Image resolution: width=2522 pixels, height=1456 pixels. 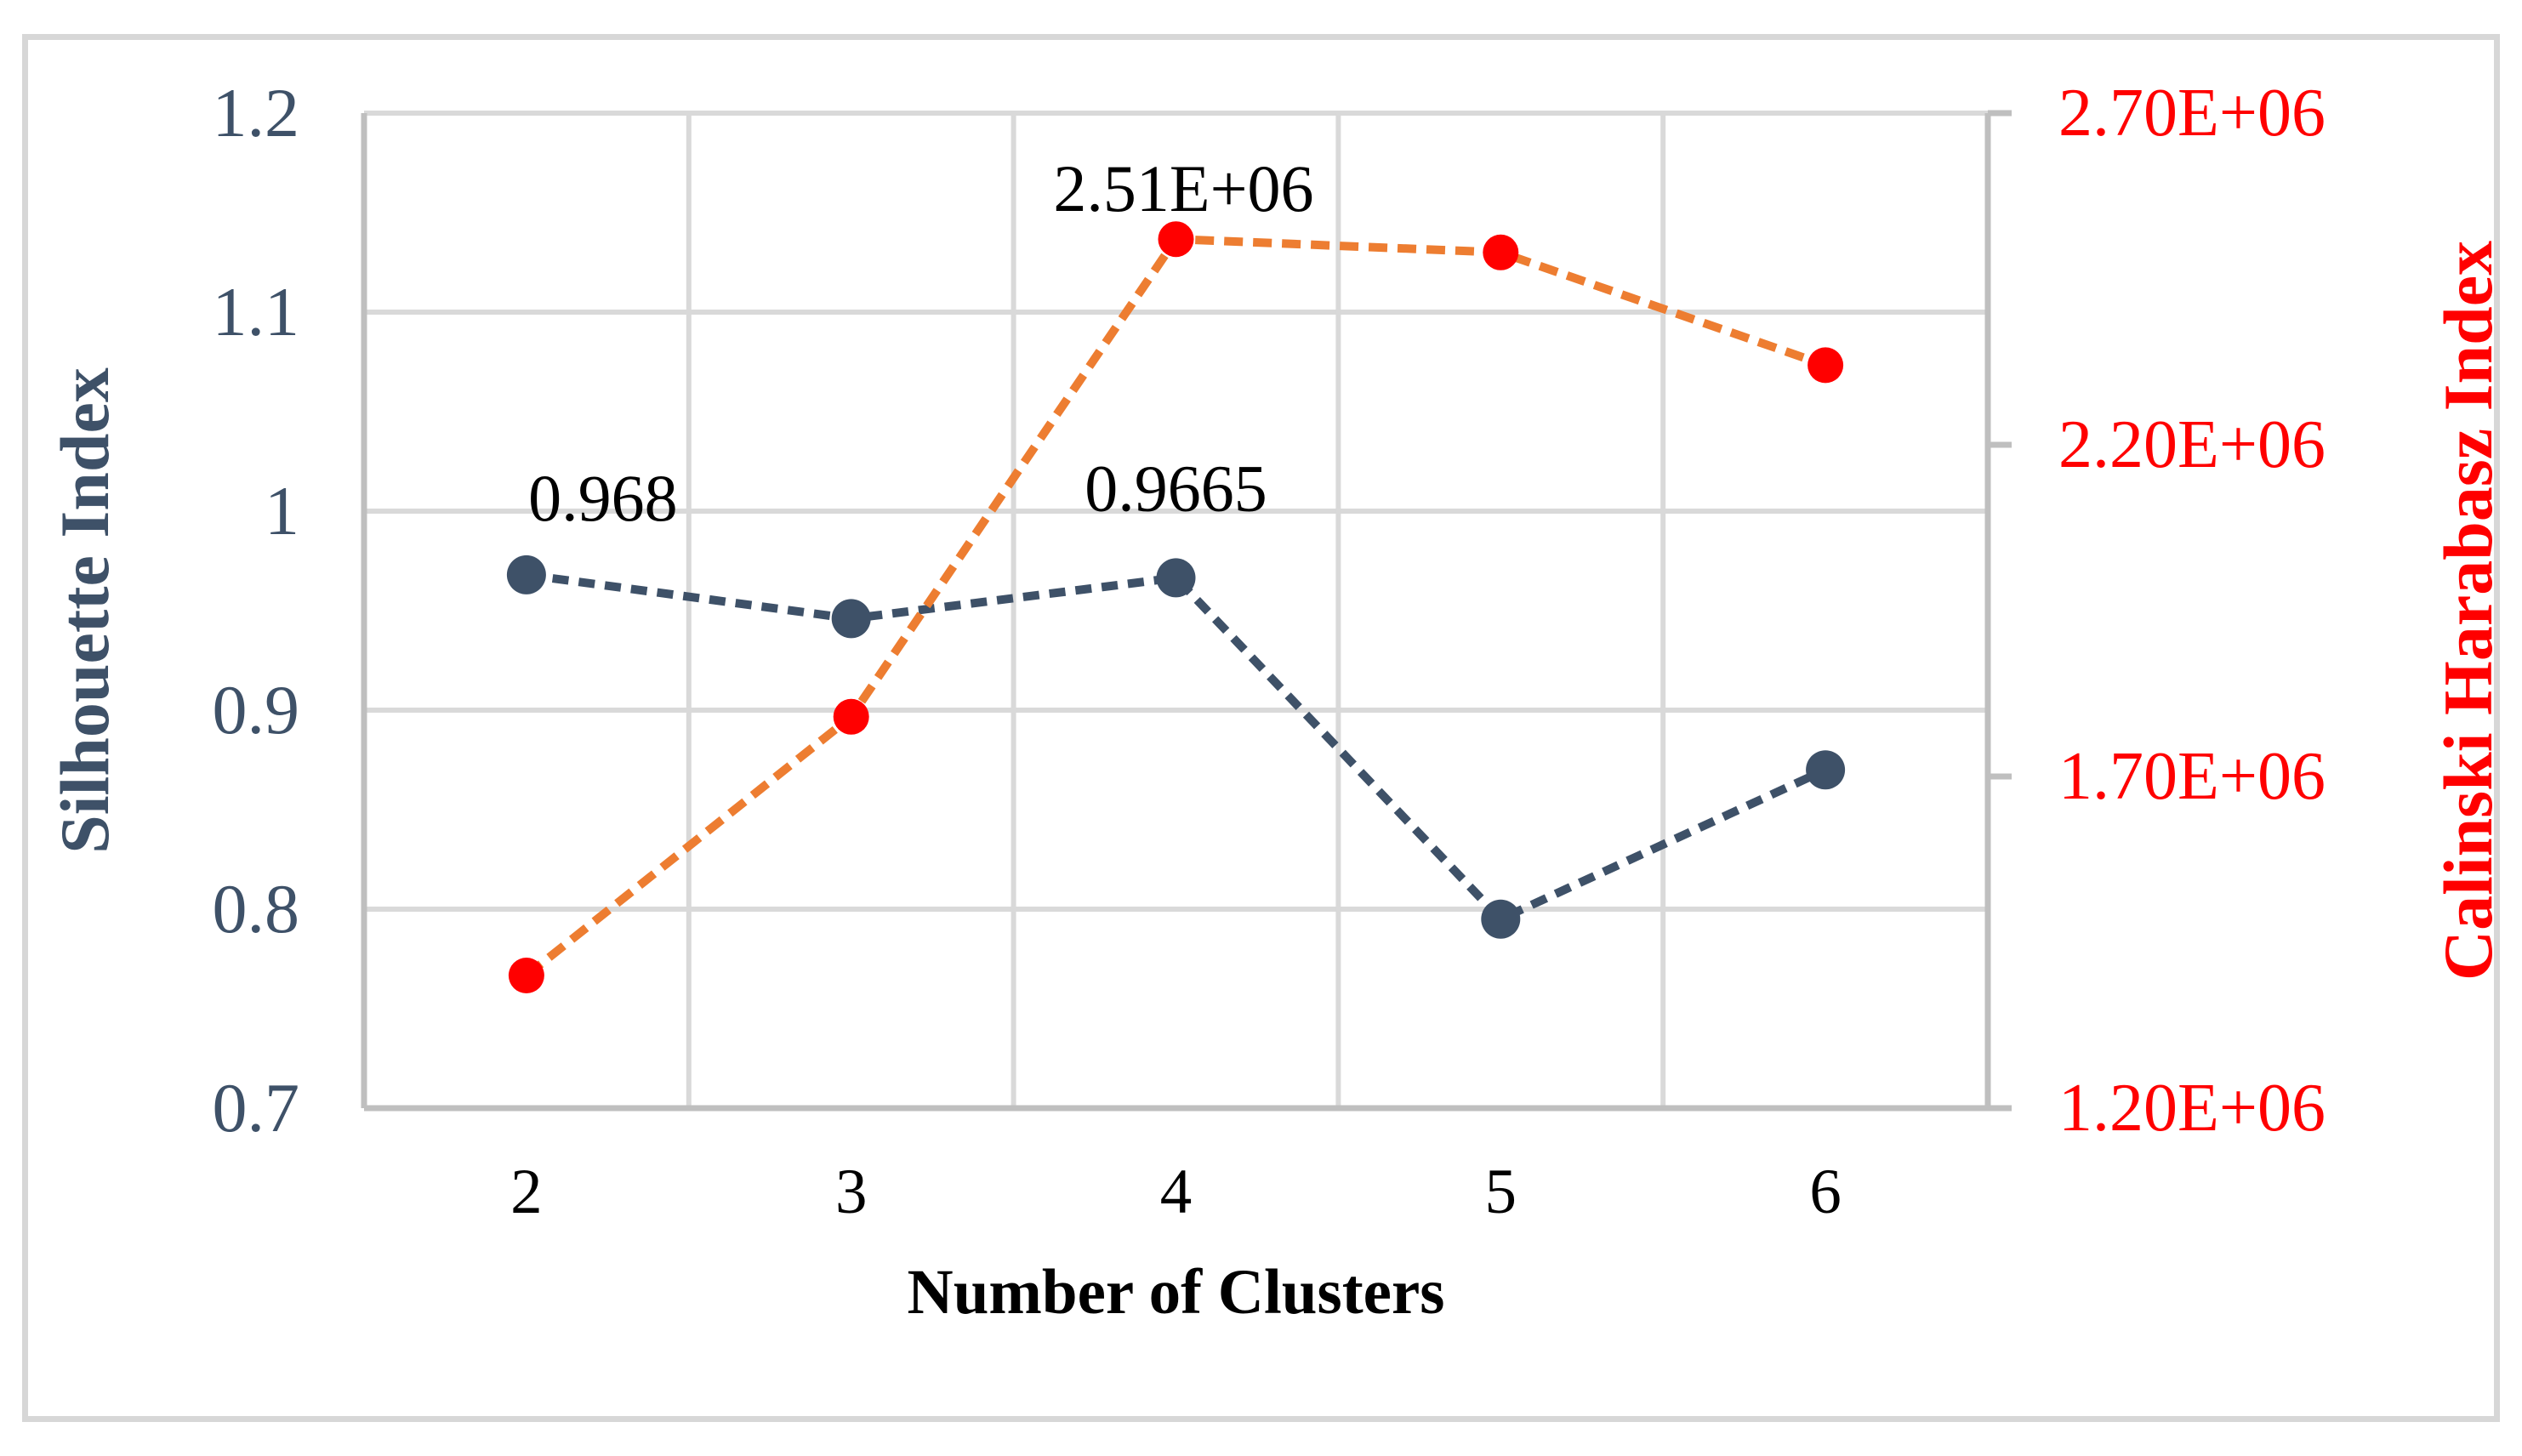 What do you see at coordinates (2192, 1108) in the screenshot?
I see `right-axis-tick-label: 1.20E+06` at bounding box center [2192, 1108].